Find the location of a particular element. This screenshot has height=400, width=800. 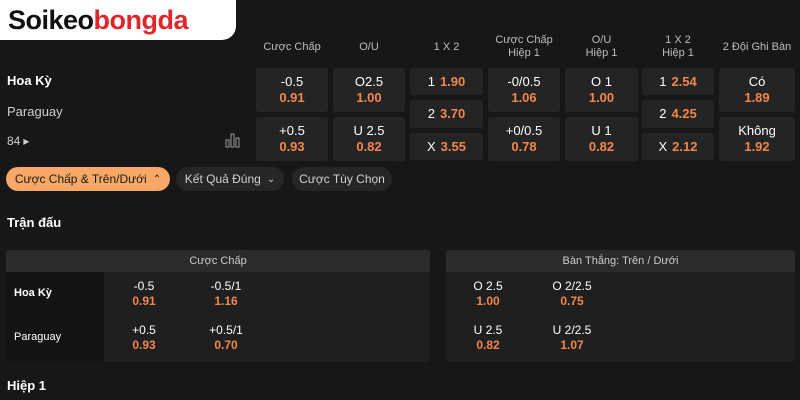

odds-button: Không 1.92 is located at coordinates (757, 139).